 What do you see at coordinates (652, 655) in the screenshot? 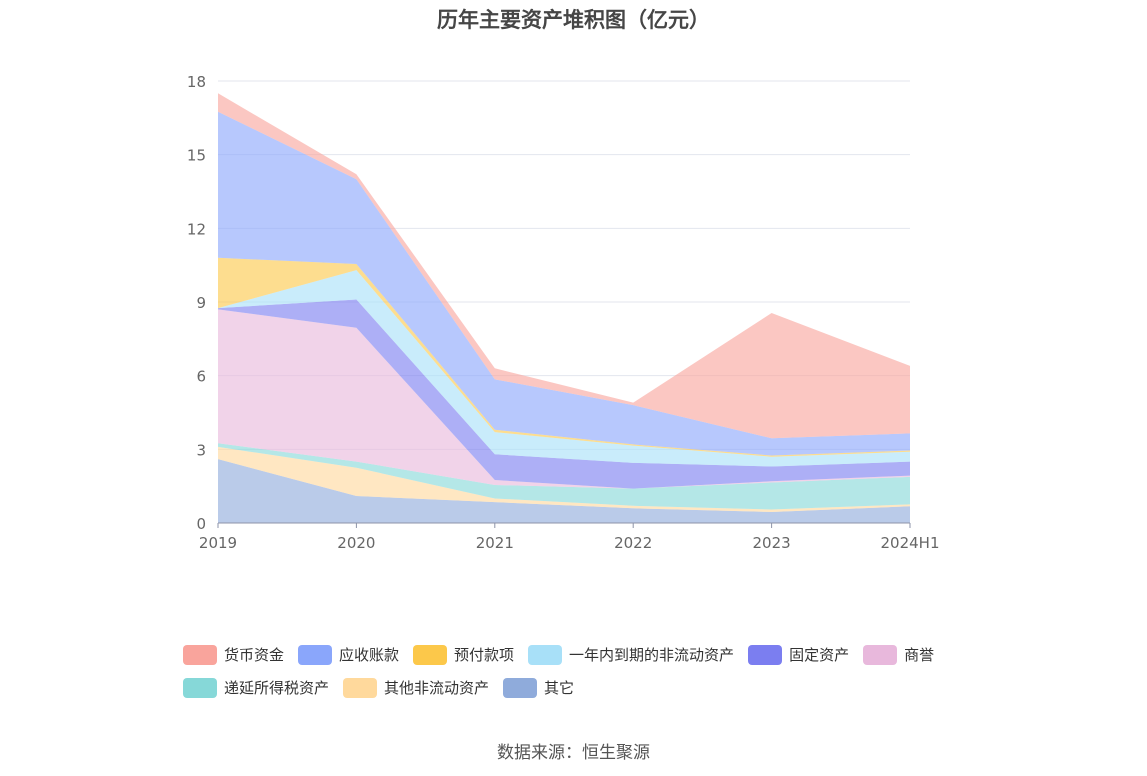
I see `legend-label: 一年内到期的非流动资产` at bounding box center [652, 655].